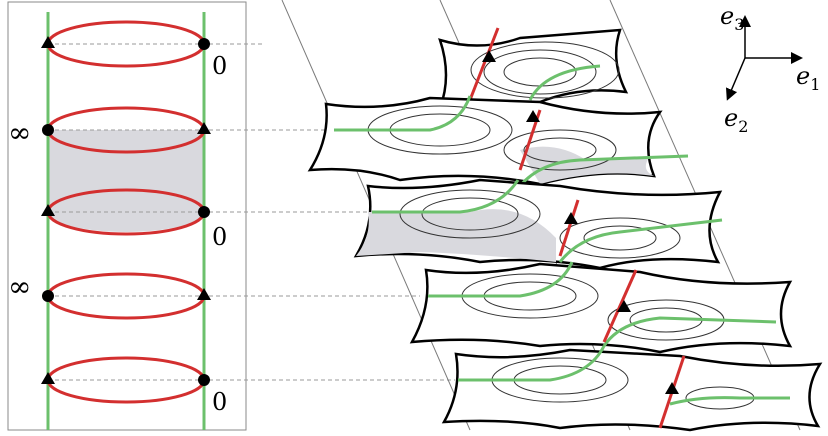 Image resolution: width=828 pixels, height=436 pixels. Describe the element at coordinates (19, 286) in the screenshot. I see `level-label-4: ∞` at that location.